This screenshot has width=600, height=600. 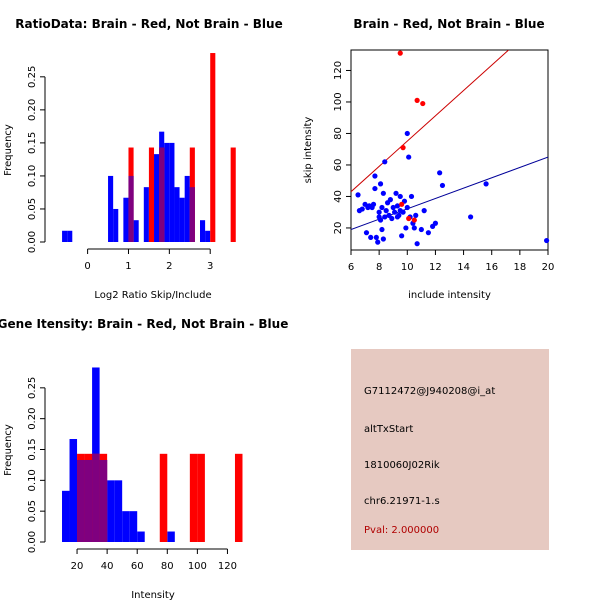 What do you see at coordinates (389, 429) in the screenshot?
I see `event-type: altTxStart` at bounding box center [389, 429].